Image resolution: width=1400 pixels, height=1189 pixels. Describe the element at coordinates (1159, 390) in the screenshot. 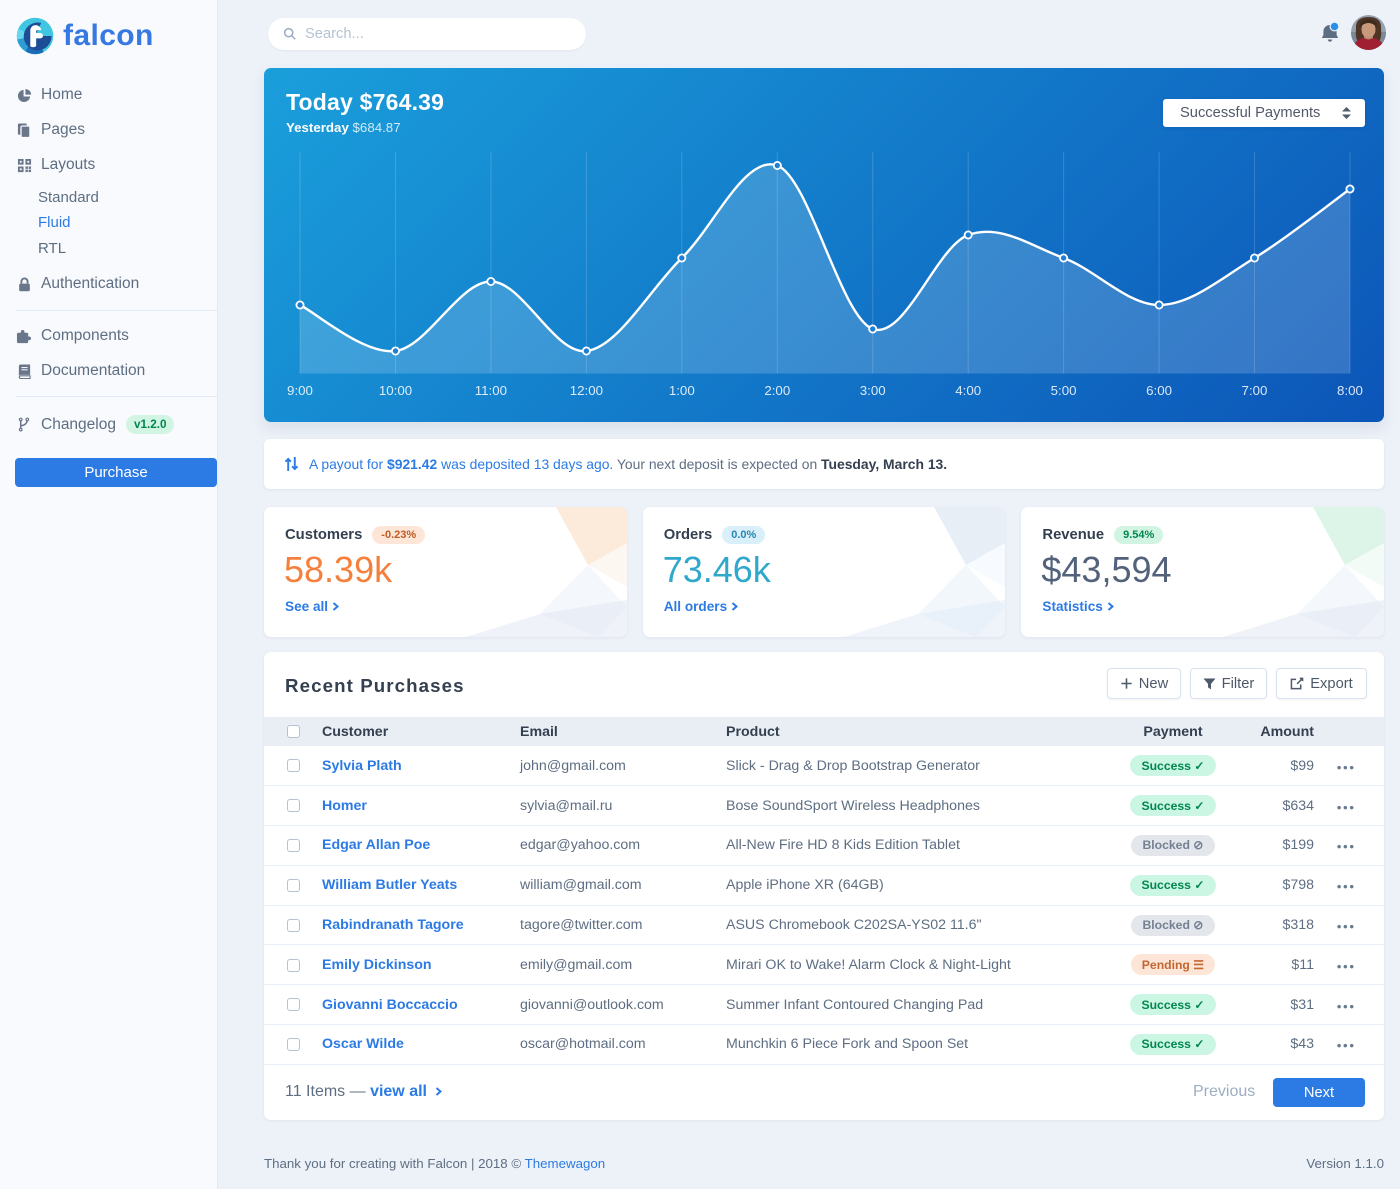

I see `svg-text: 6:00` at that location.